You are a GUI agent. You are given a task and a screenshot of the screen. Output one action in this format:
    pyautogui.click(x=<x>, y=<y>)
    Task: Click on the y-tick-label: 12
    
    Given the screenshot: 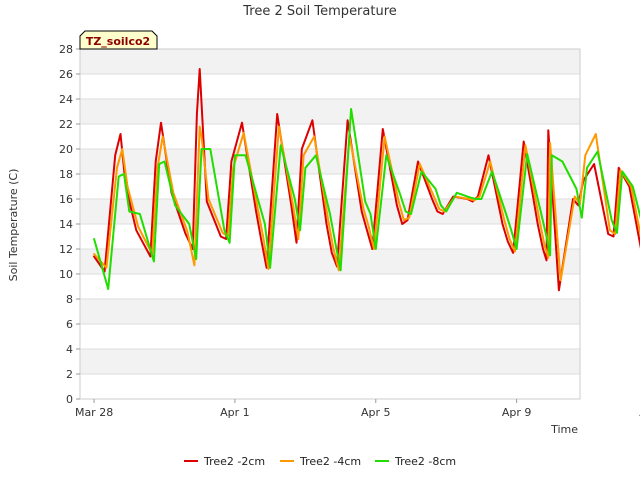 What is the action you would take?
    pyautogui.click(x=66, y=249)
    